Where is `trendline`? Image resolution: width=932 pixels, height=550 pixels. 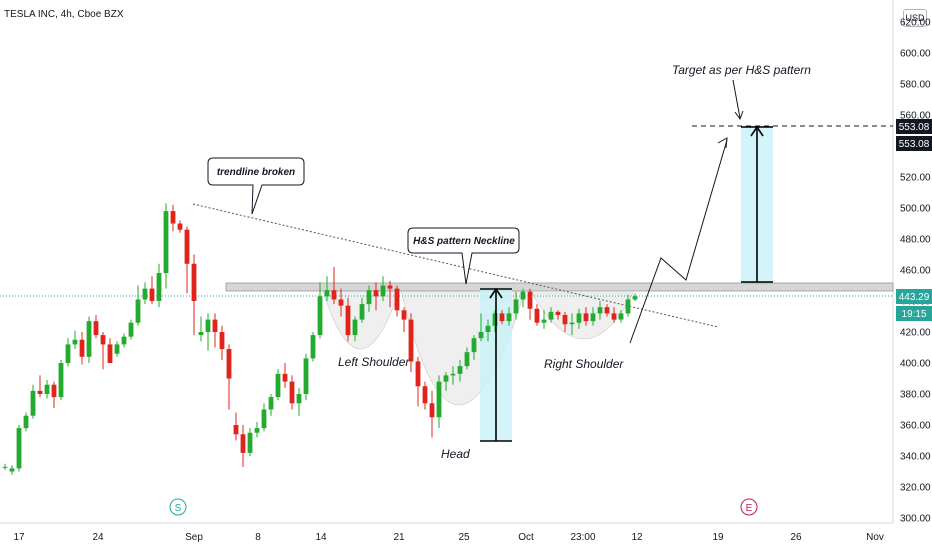 trendline is located at coordinates (455, 265).